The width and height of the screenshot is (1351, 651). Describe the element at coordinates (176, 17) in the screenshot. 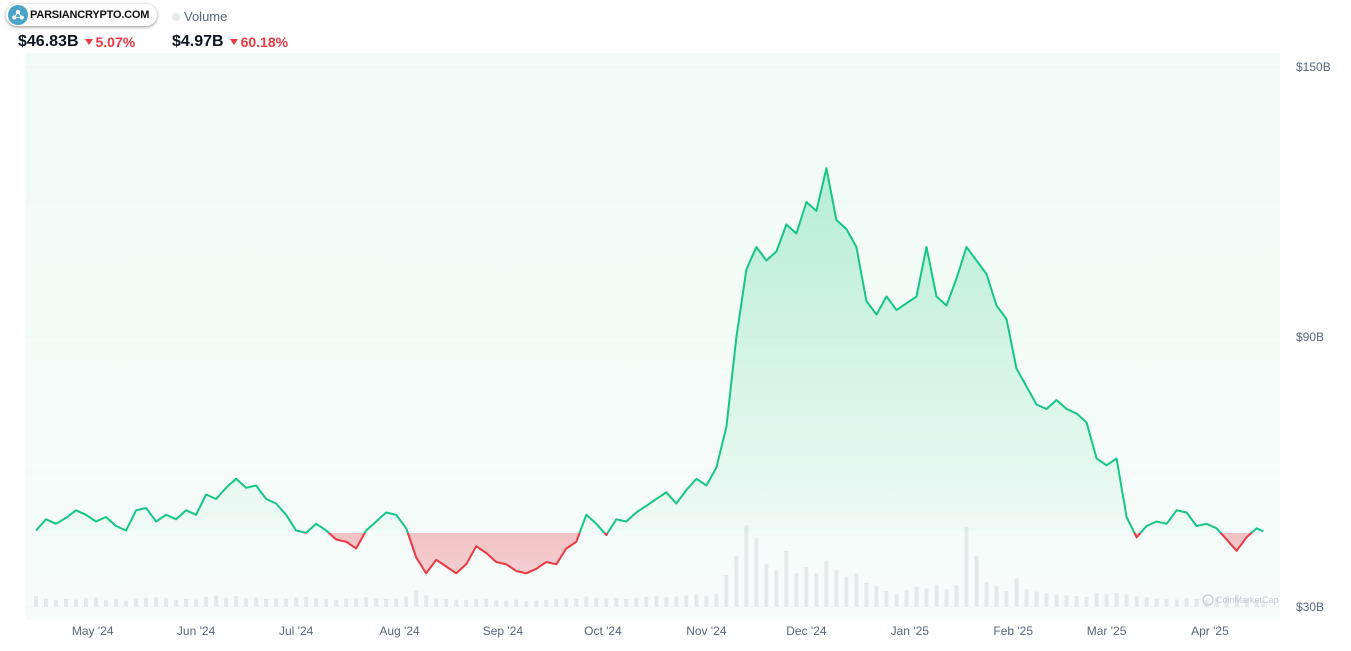

I see `volume-legend-dot` at that location.